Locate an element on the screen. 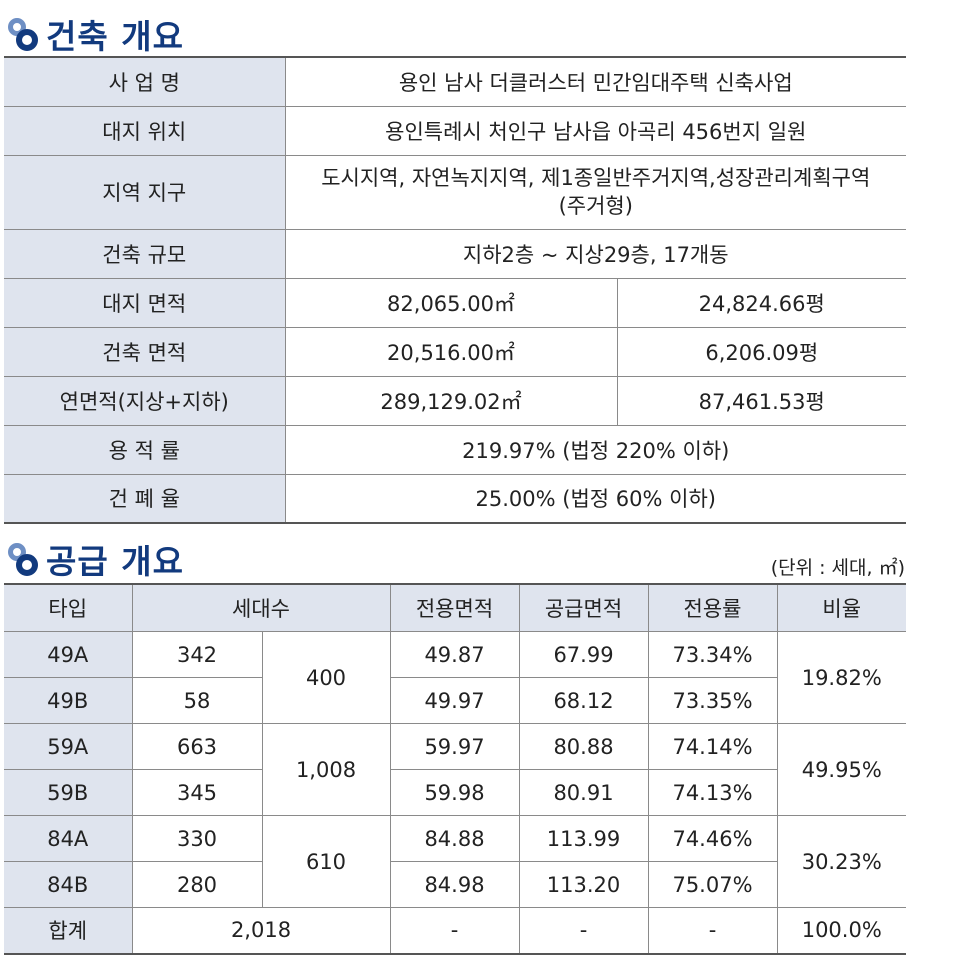 The height and width of the screenshot is (968, 953). table-row: 용 적 률 219.97% (법정 220% 이하) is located at coordinates (455, 449).